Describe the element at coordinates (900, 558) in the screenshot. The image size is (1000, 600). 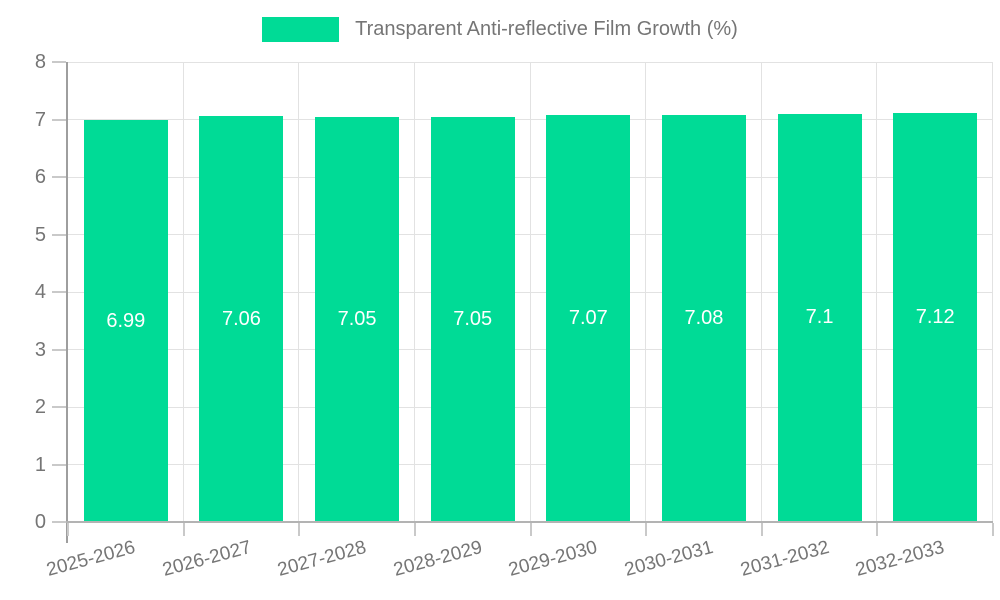
I see `x-tick-label: 2032-2033` at that location.